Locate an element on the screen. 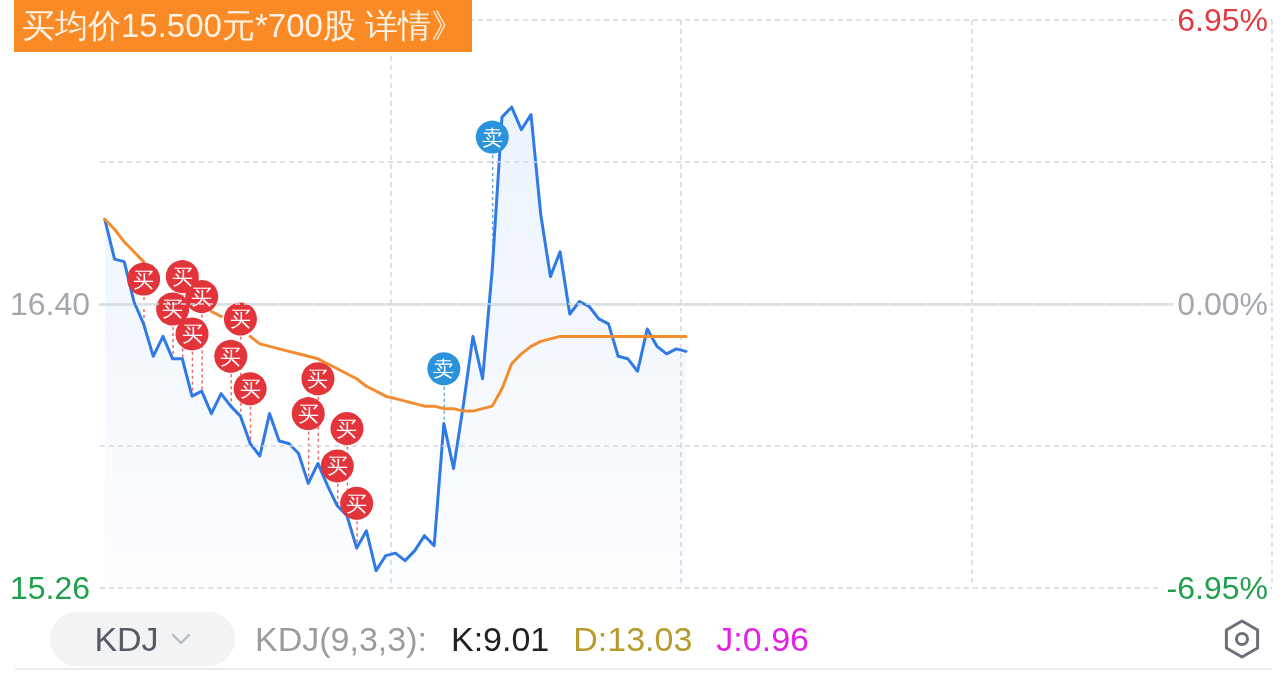 This screenshot has height=688, width=1286. text: KDJ is located at coordinates (126, 639).